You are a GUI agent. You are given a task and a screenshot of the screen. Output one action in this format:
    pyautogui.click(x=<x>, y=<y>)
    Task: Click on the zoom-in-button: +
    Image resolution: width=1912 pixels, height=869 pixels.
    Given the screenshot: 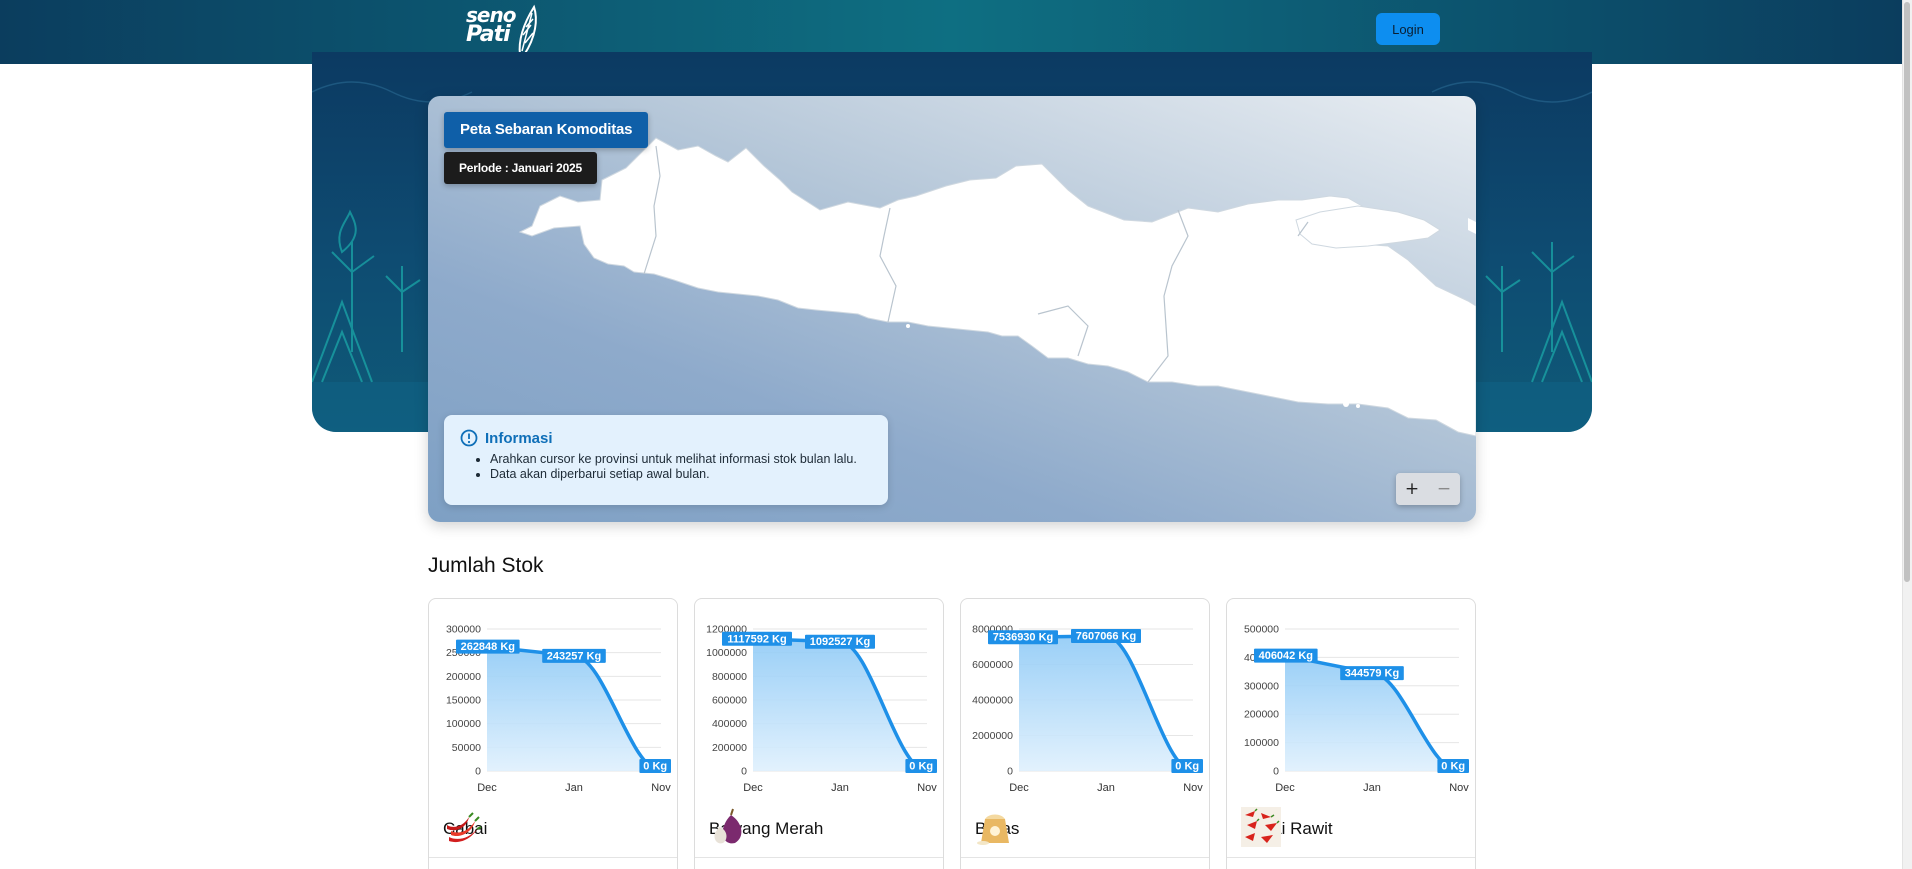 What is the action you would take?
    pyautogui.click(x=1412, y=489)
    